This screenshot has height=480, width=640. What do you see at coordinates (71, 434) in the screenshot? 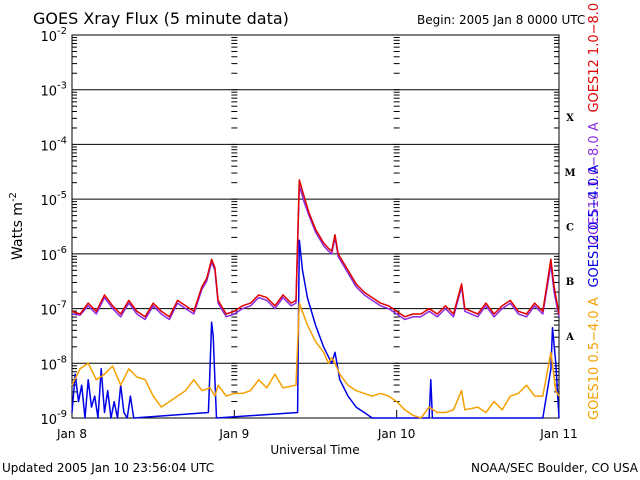
I see `x-tick-label: Jan 8` at bounding box center [71, 434].